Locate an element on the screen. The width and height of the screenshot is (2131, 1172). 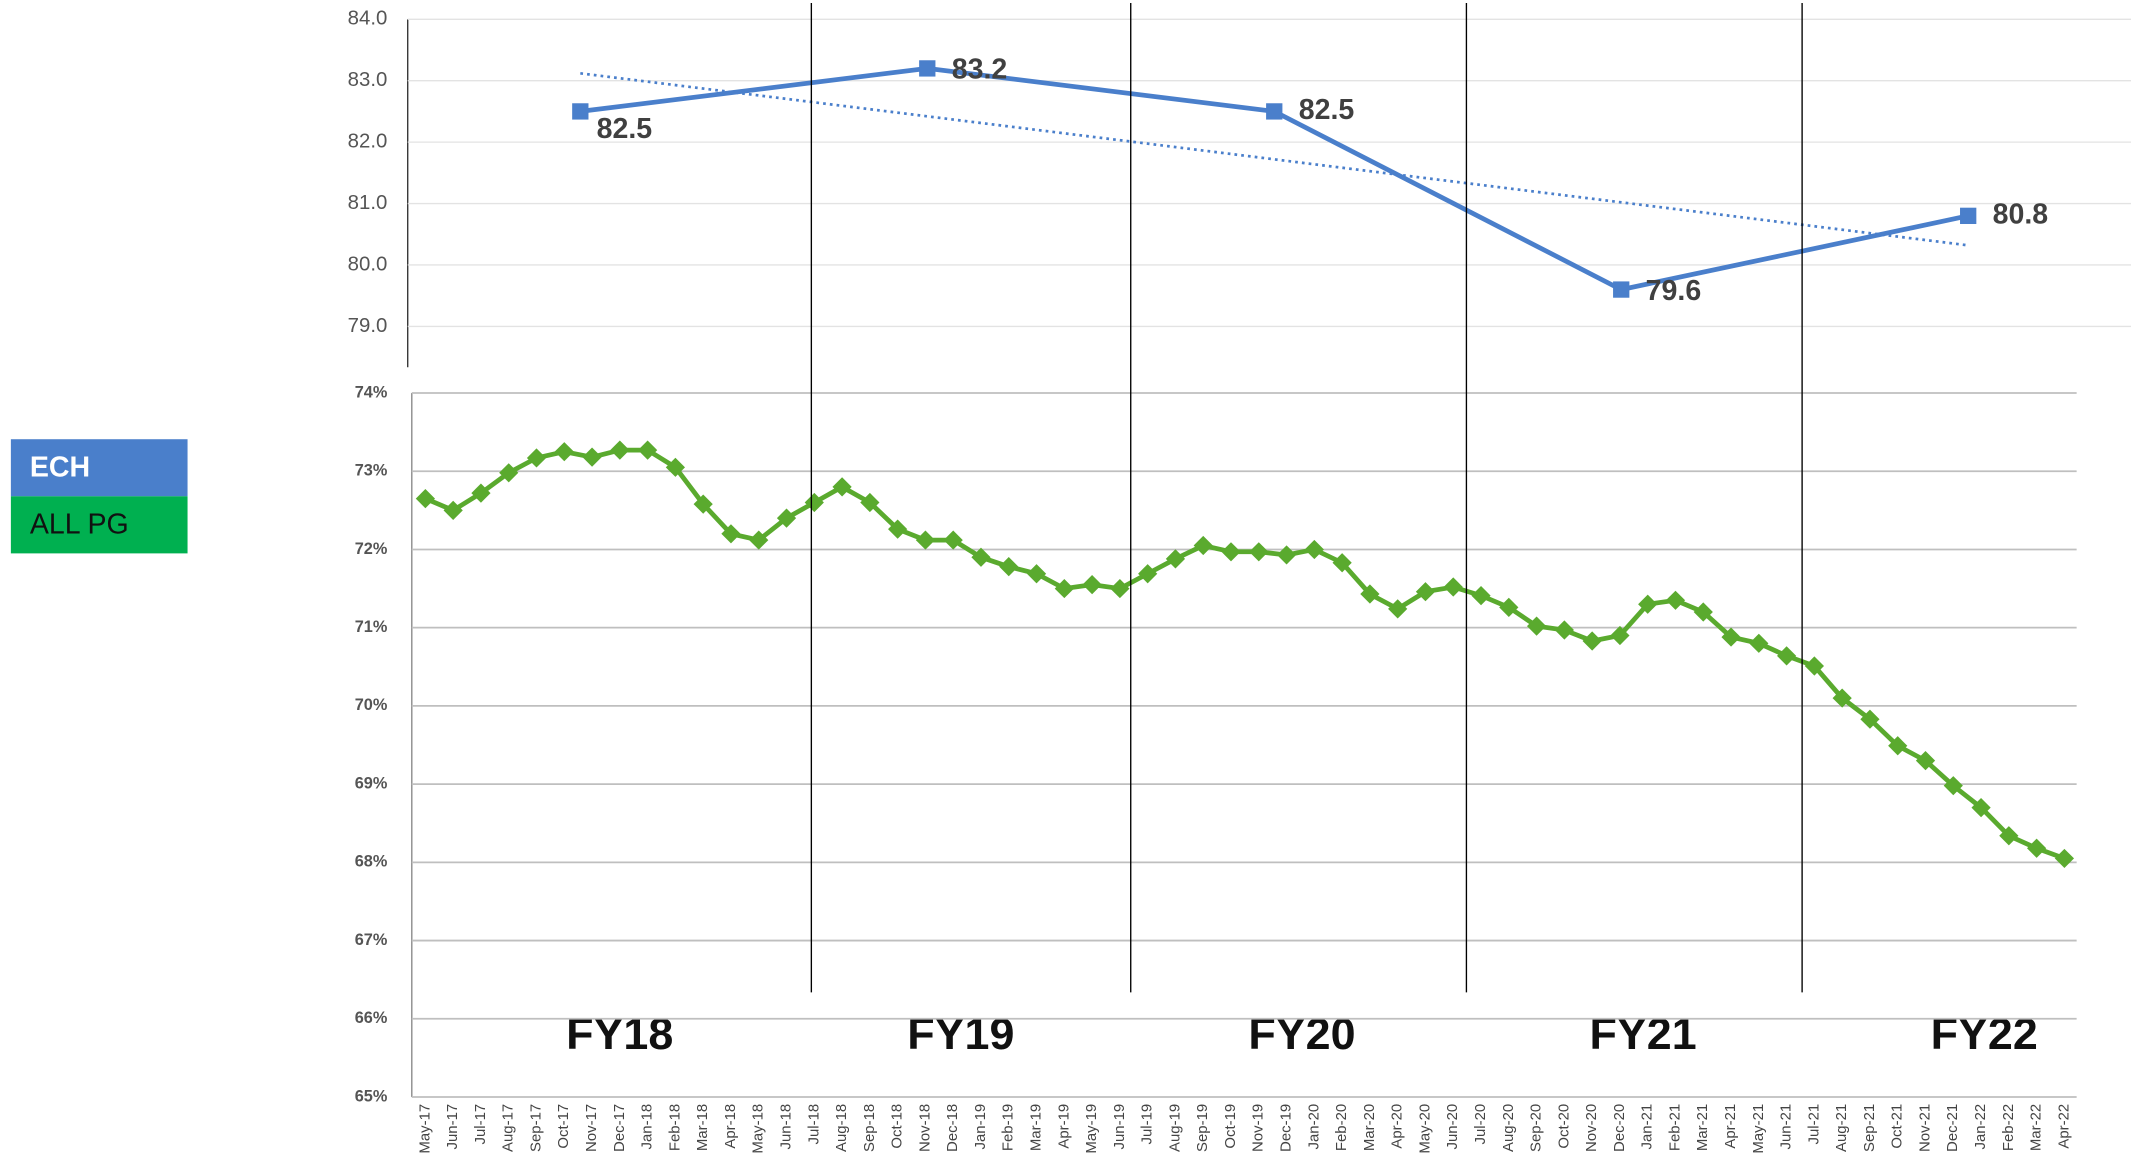
x-tick-label: Nov-19 is located at coordinates (1258, 1128).